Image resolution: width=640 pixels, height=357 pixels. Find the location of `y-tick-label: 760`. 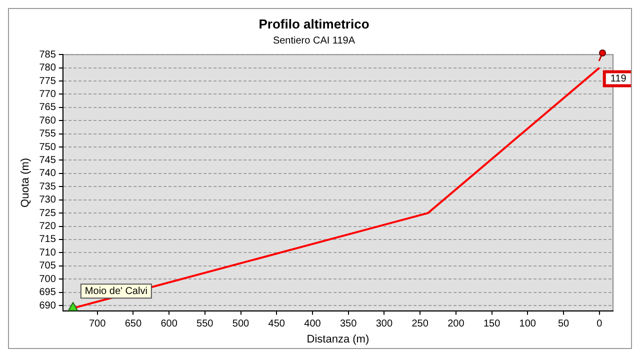

y-tick-label: 760 is located at coordinates (47, 120).